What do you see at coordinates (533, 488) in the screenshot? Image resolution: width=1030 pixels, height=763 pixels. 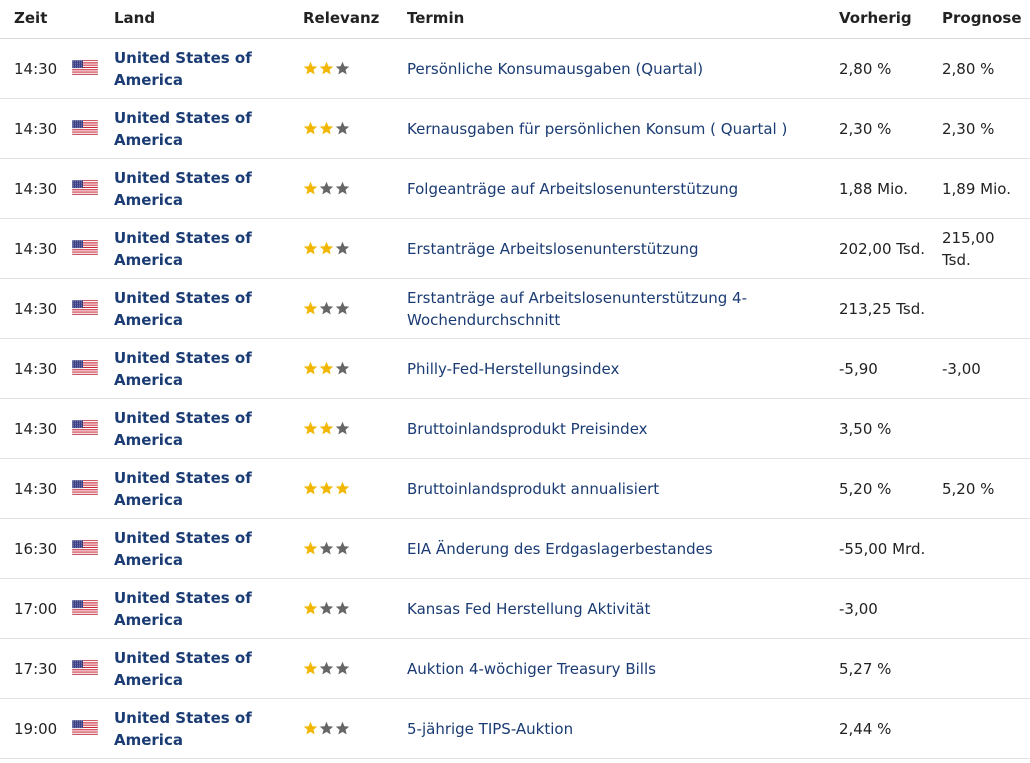 I see `event-link: Bruttoinlandsprodukt annualisiert` at bounding box center [533, 488].